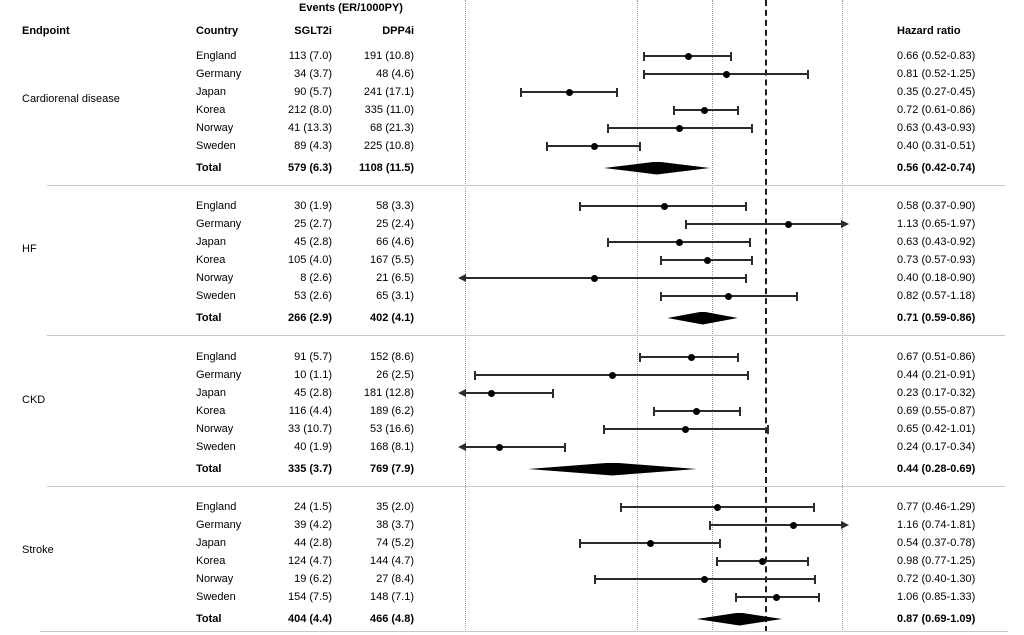  What do you see at coordinates (313, 393) in the screenshot?
I see `sglt2i-cell: 45 (2.8)` at bounding box center [313, 393].